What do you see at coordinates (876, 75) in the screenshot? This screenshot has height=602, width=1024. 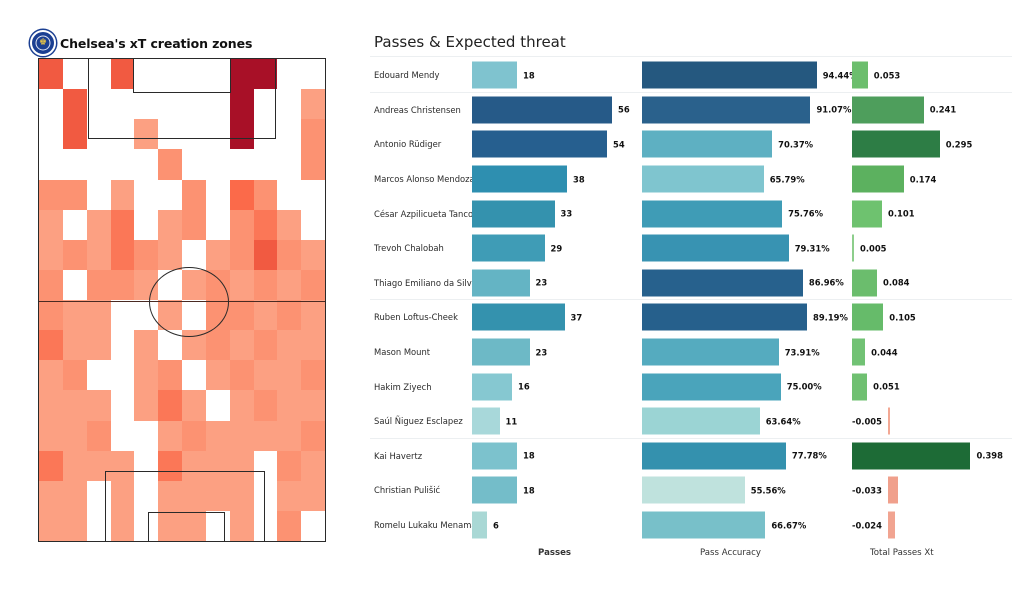 I see `bar-cell-total-passes-xt: 0.053` at bounding box center [876, 75].